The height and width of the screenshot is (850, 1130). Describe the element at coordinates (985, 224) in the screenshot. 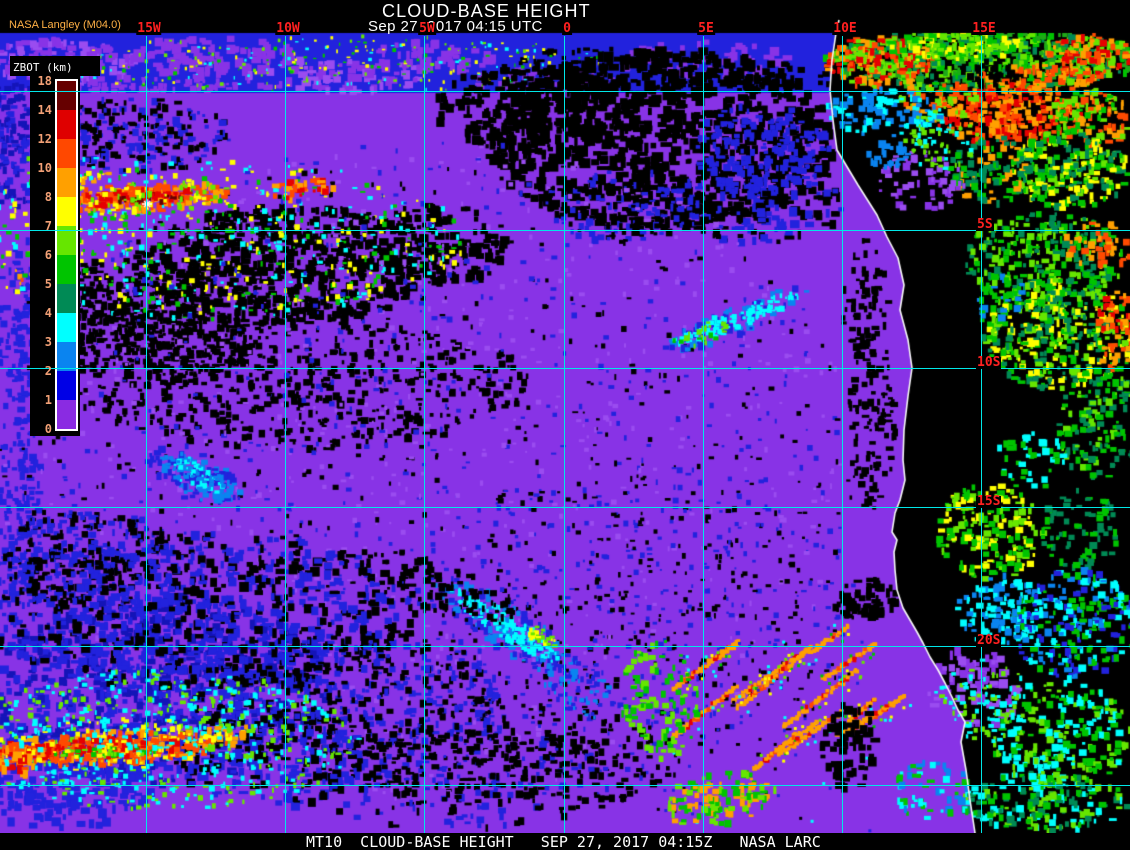

I see `latitude-label: 5S` at that location.